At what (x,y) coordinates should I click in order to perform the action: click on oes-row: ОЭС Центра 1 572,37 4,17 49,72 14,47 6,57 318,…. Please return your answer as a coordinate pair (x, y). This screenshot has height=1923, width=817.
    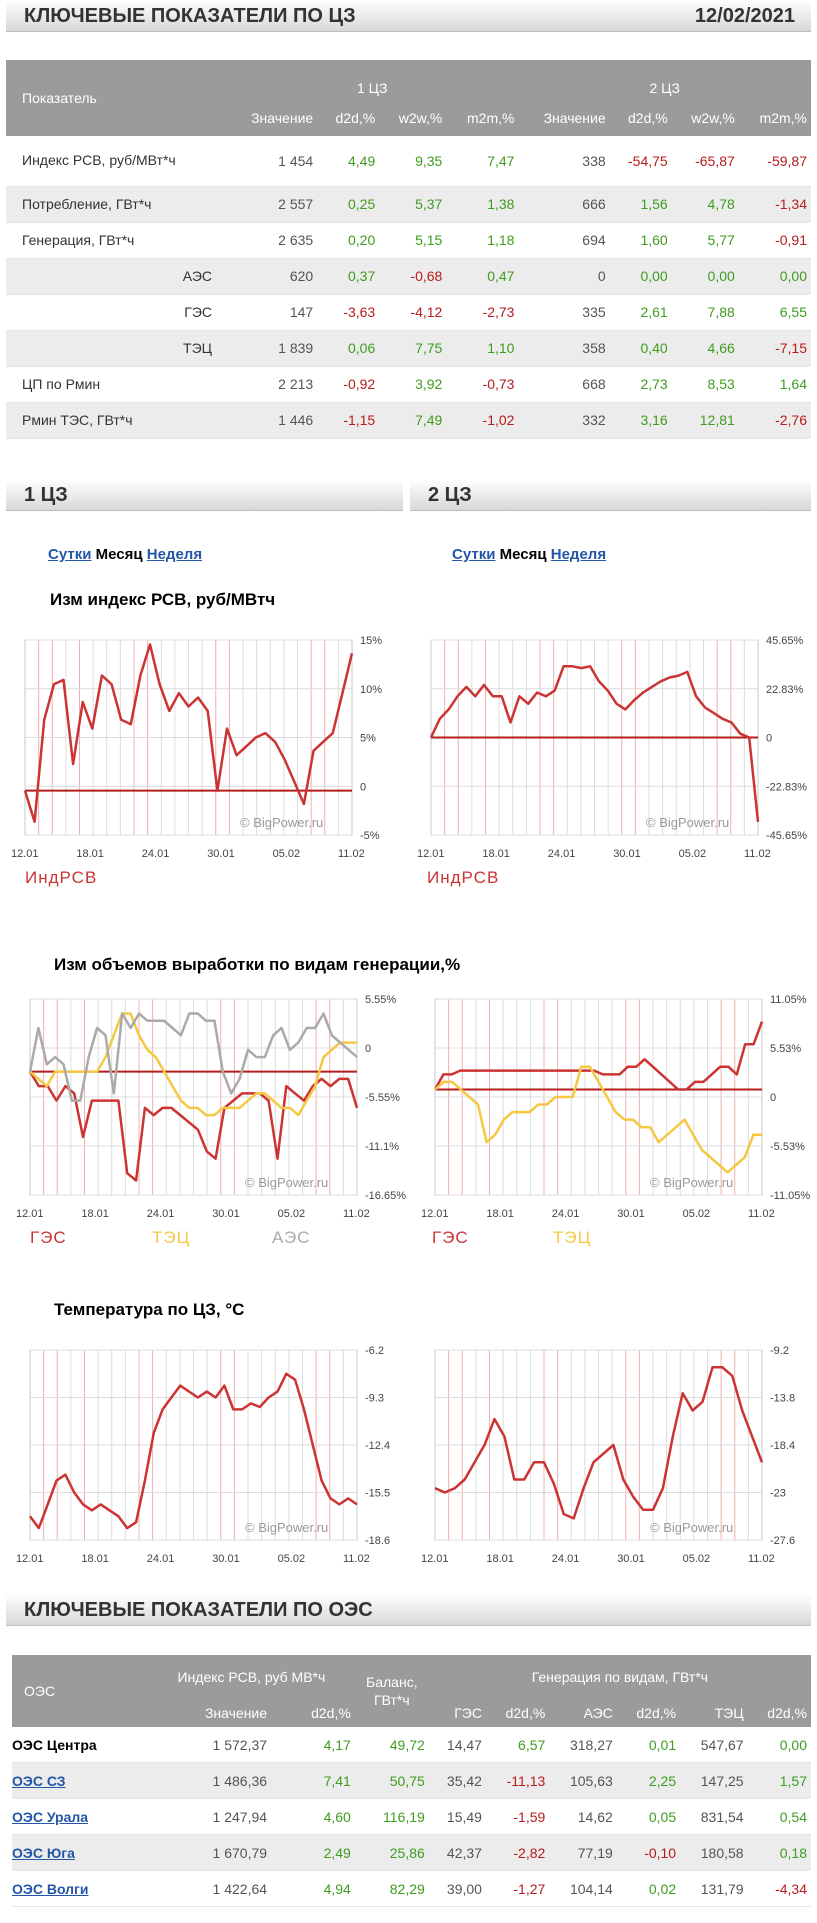
    Looking at the image, I should click on (411, 1745).